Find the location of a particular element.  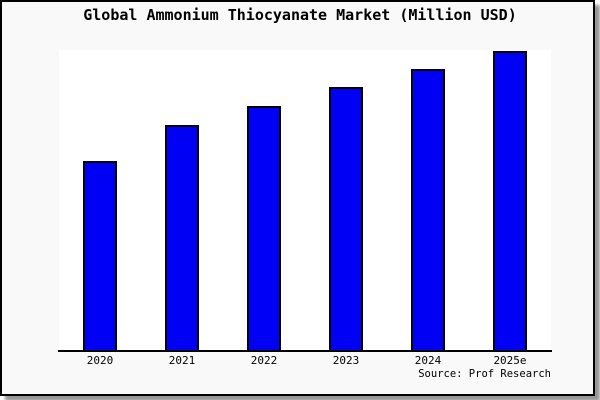

x-tick-2023: 2023 is located at coordinates (346, 360).